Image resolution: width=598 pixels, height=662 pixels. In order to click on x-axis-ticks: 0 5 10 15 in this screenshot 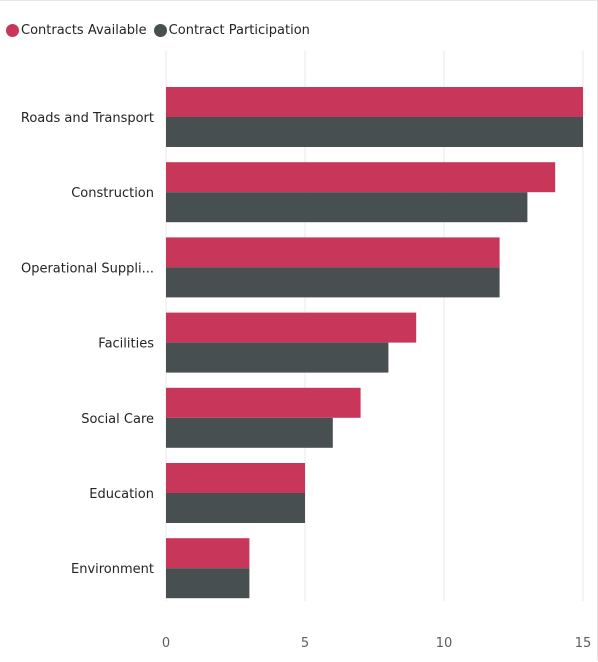, I will do `click(376, 643)`.